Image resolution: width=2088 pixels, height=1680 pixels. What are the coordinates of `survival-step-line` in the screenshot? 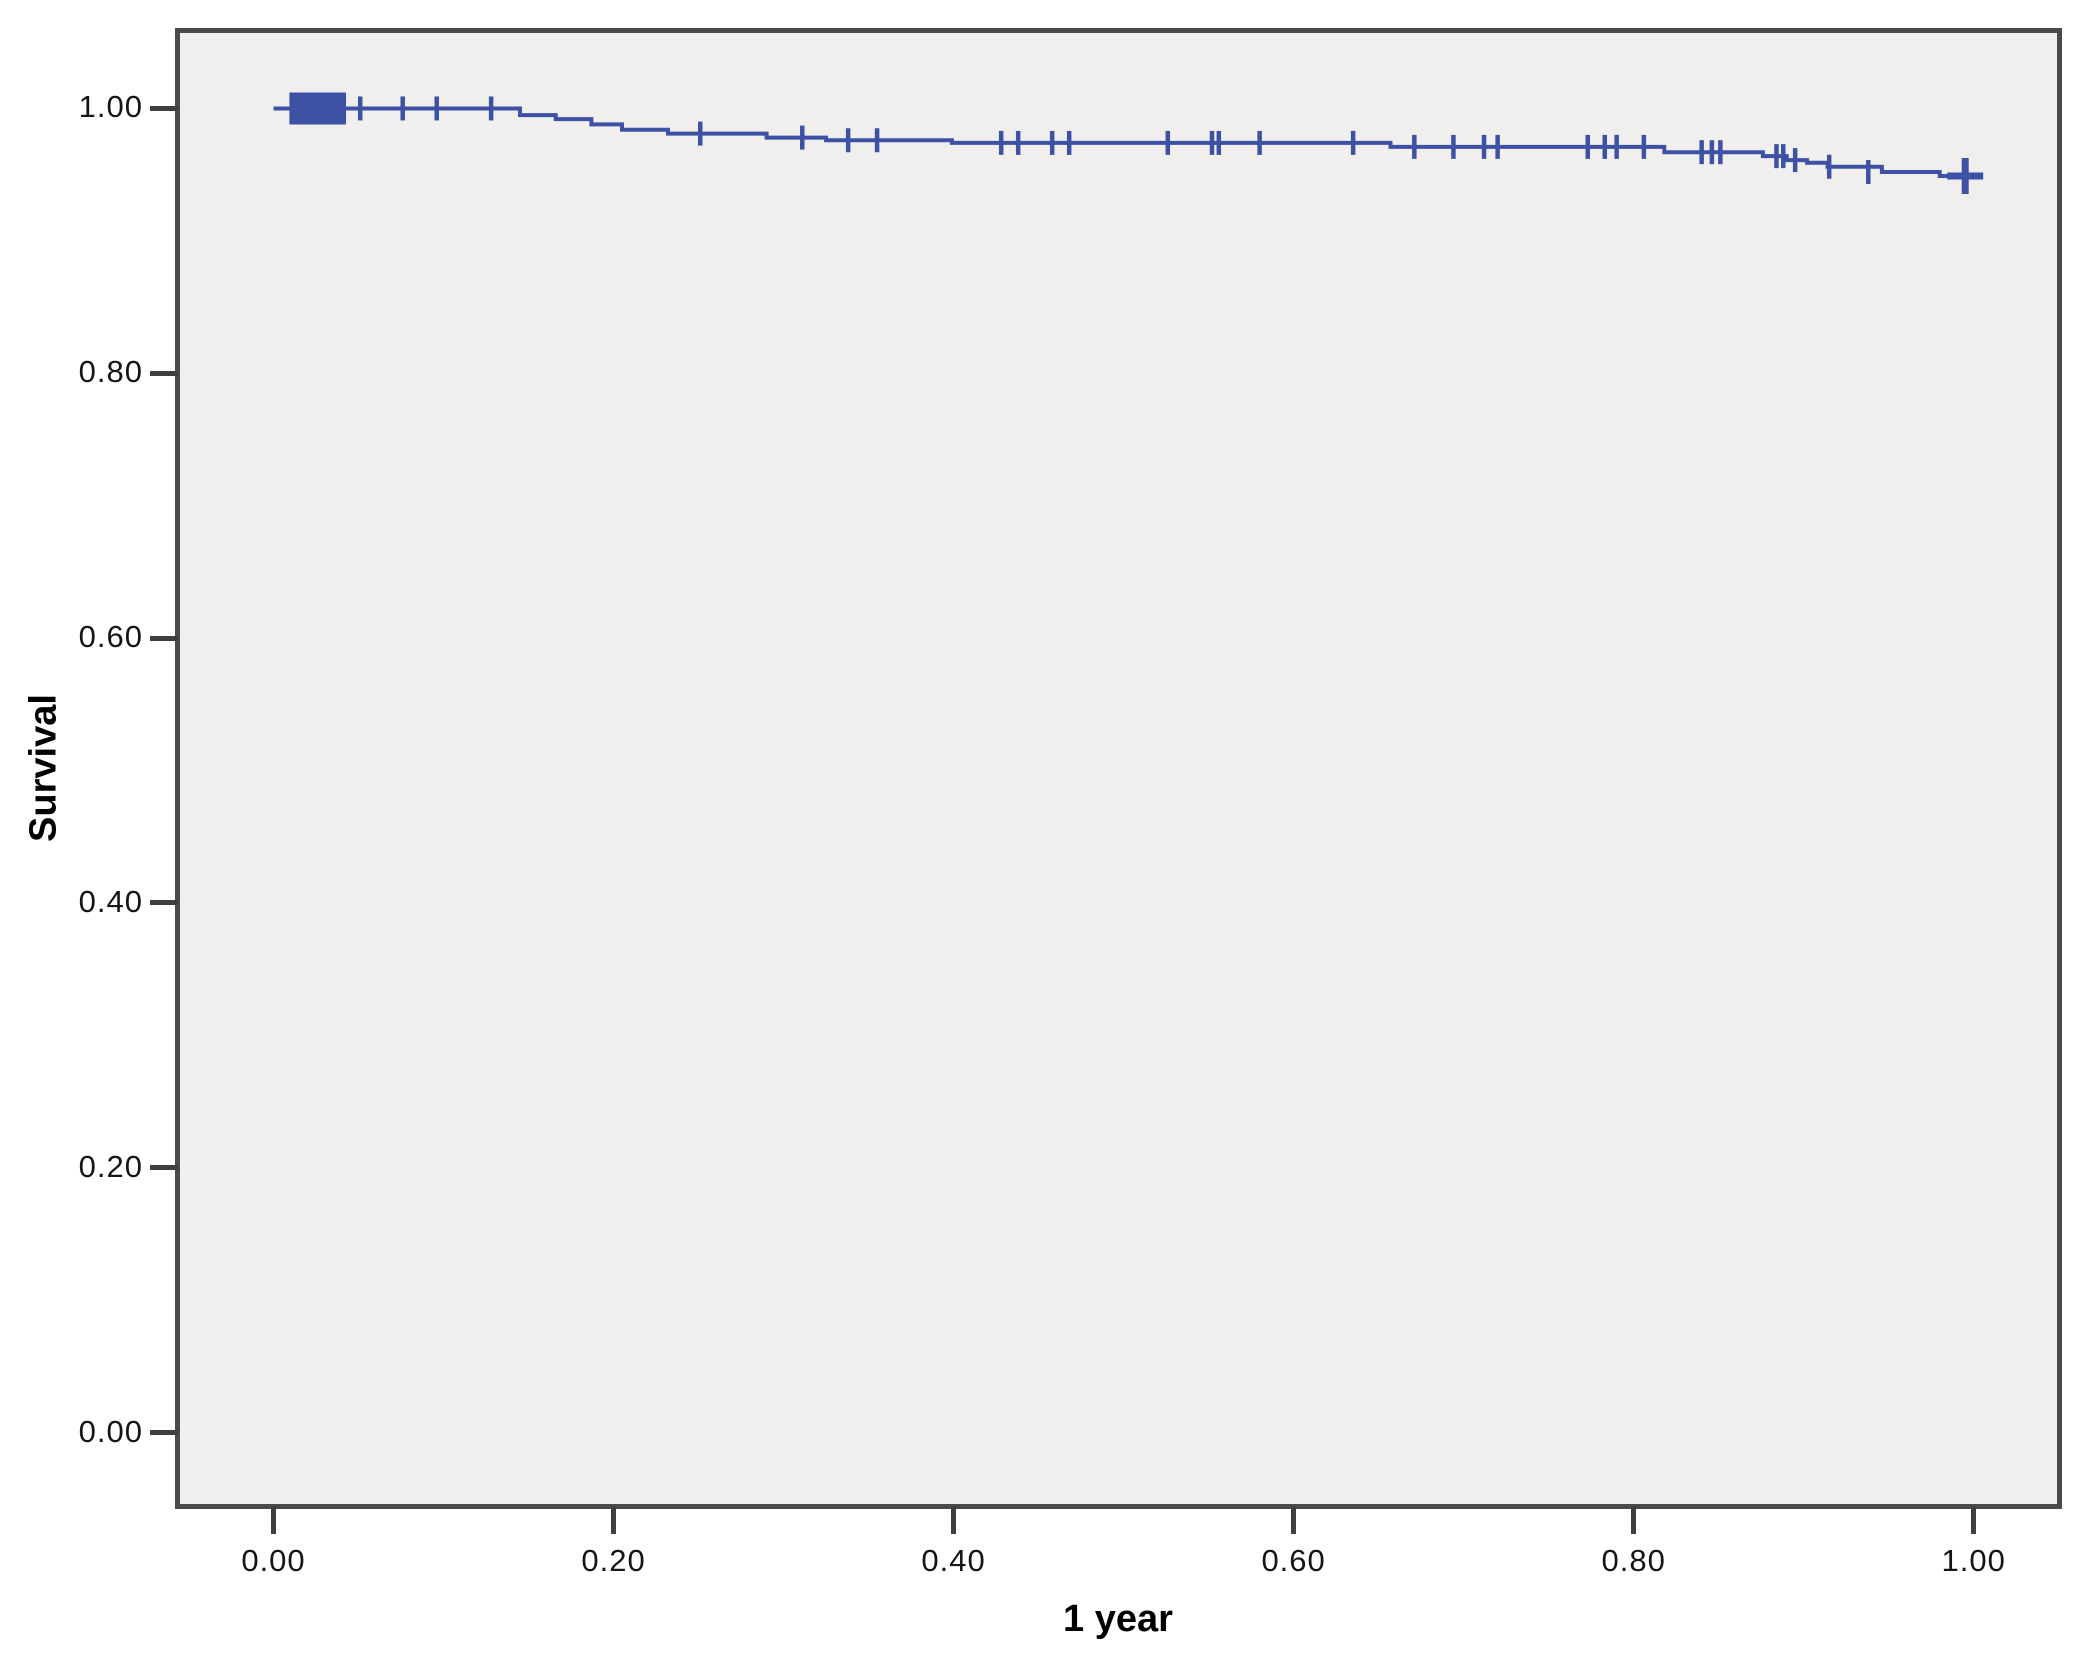 It's located at (1126, 142).